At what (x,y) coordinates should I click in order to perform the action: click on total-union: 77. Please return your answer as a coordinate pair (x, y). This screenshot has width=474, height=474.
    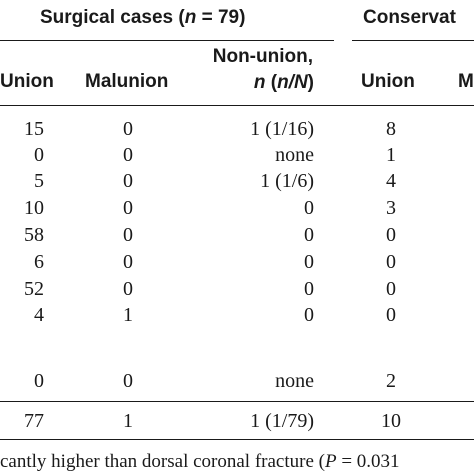
    Looking at the image, I should click on (34, 421).